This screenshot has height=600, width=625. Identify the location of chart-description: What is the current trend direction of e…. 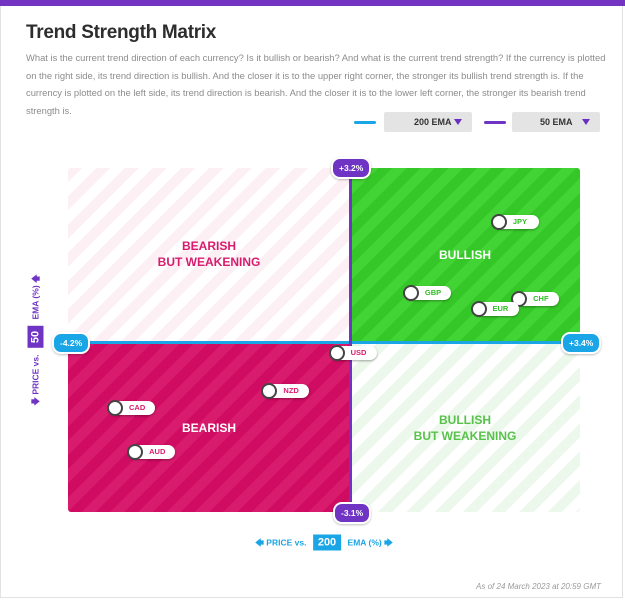
(316, 84).